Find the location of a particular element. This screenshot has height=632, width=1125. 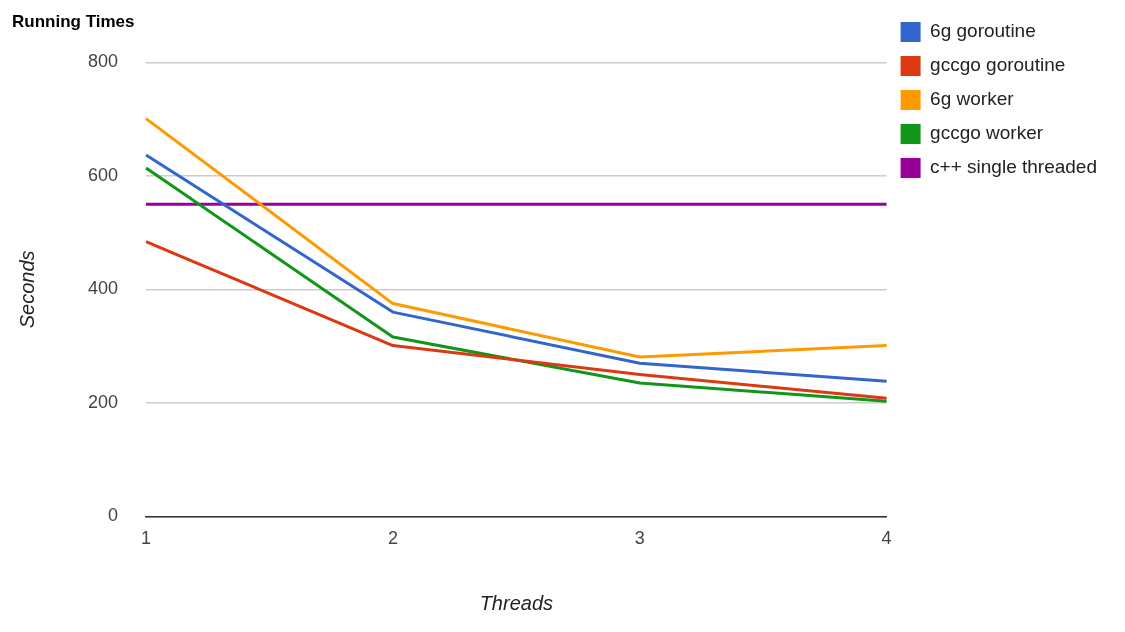

legend-label: c++ single threaded is located at coordinates (1014, 167).